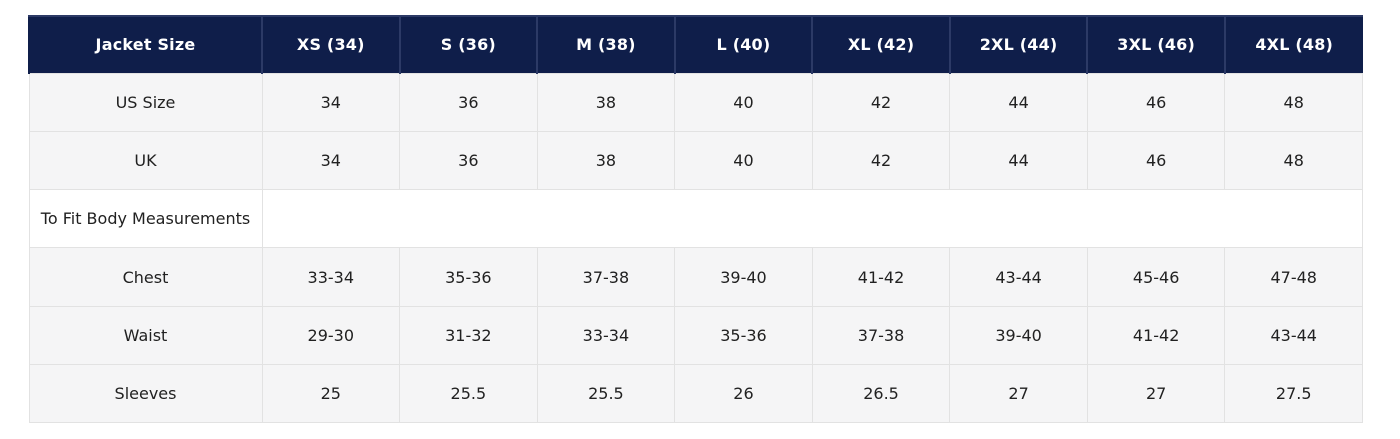 This screenshot has width=1400, height=439. Describe the element at coordinates (1156, 160) in the screenshot. I see `cell-r1-c6: 46` at that location.